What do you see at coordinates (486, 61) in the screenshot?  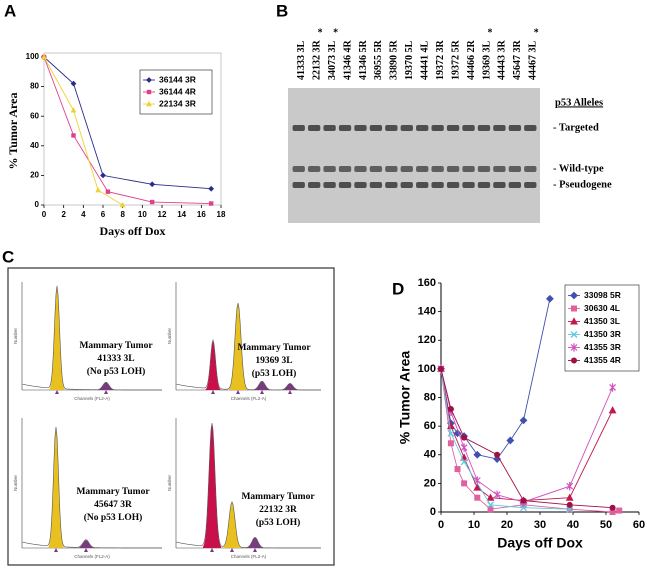 I see `lane-label: 19369 3L` at bounding box center [486, 61].